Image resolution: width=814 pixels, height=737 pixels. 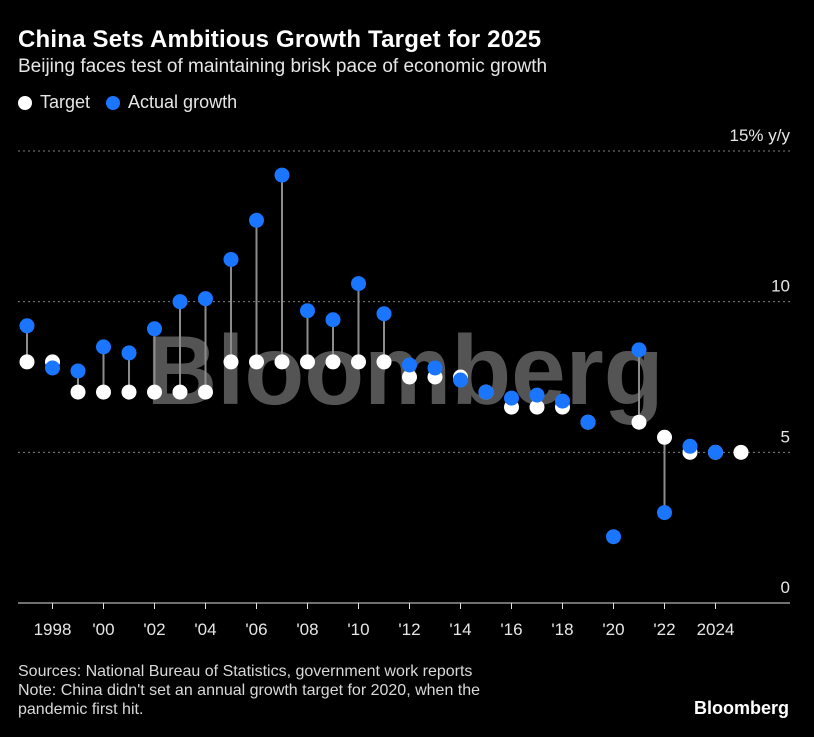 I want to click on y-axis: 15% y/y 10 5 0, so click(x=760, y=361).